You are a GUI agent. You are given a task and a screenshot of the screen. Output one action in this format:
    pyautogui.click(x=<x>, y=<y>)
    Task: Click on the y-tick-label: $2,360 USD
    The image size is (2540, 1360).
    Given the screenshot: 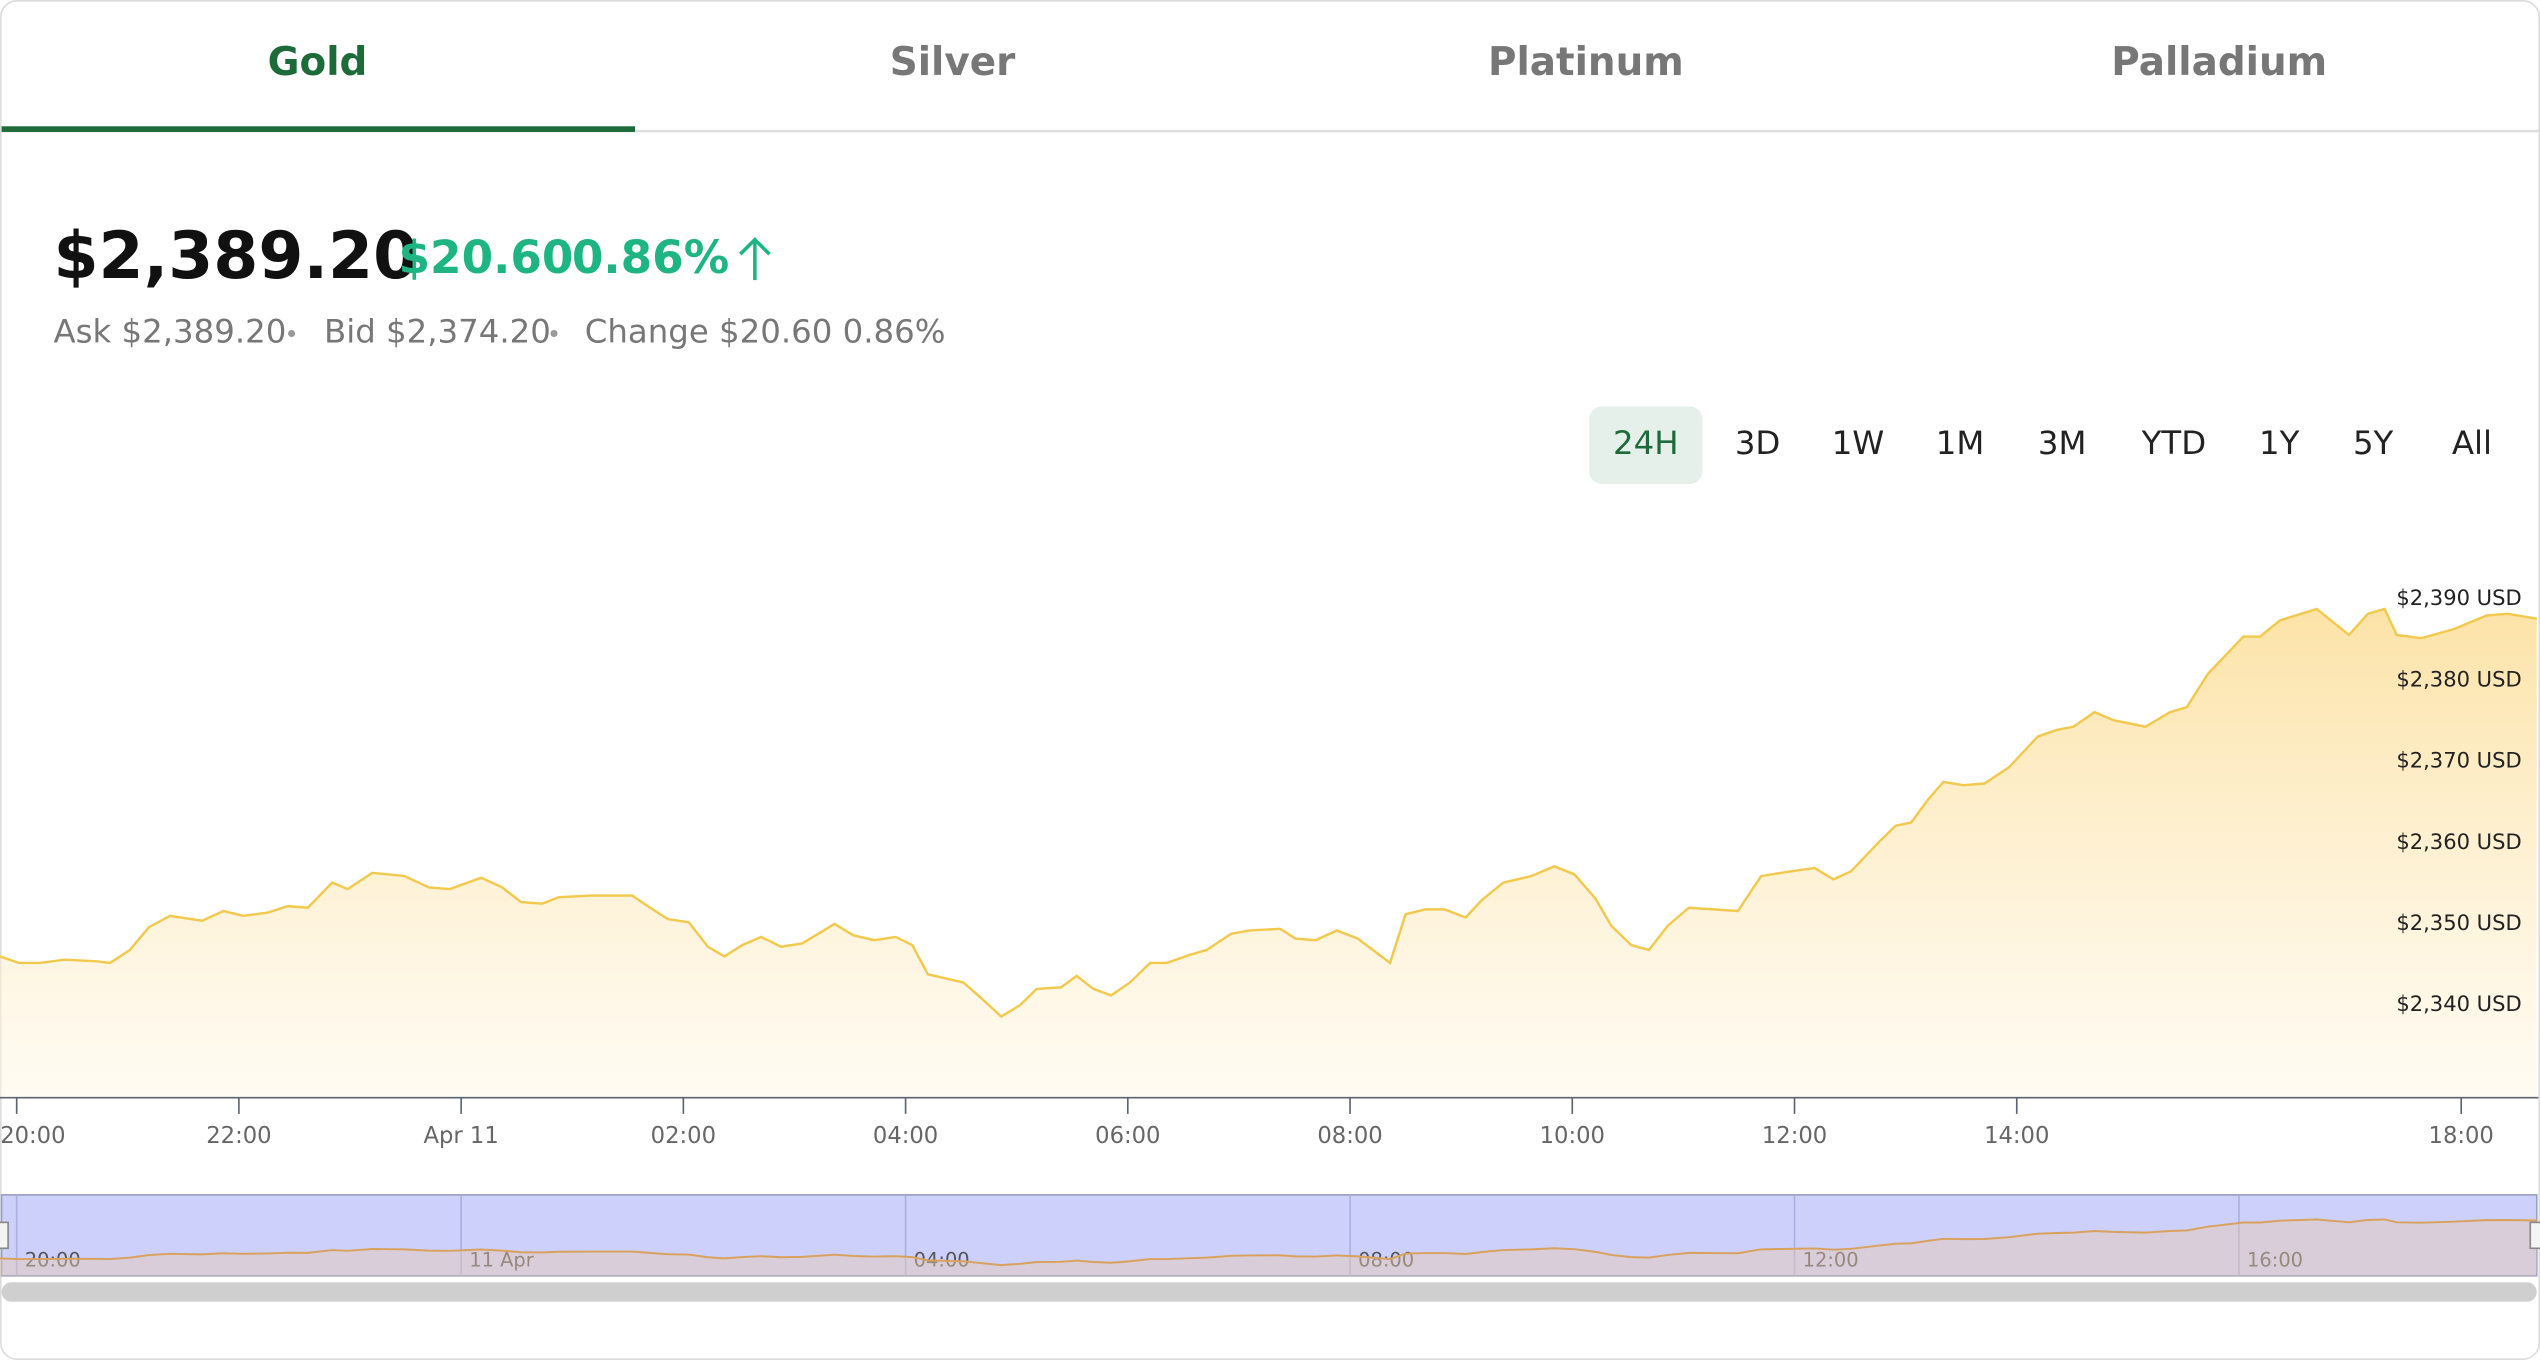 What is the action you would take?
    pyautogui.click(x=2458, y=841)
    